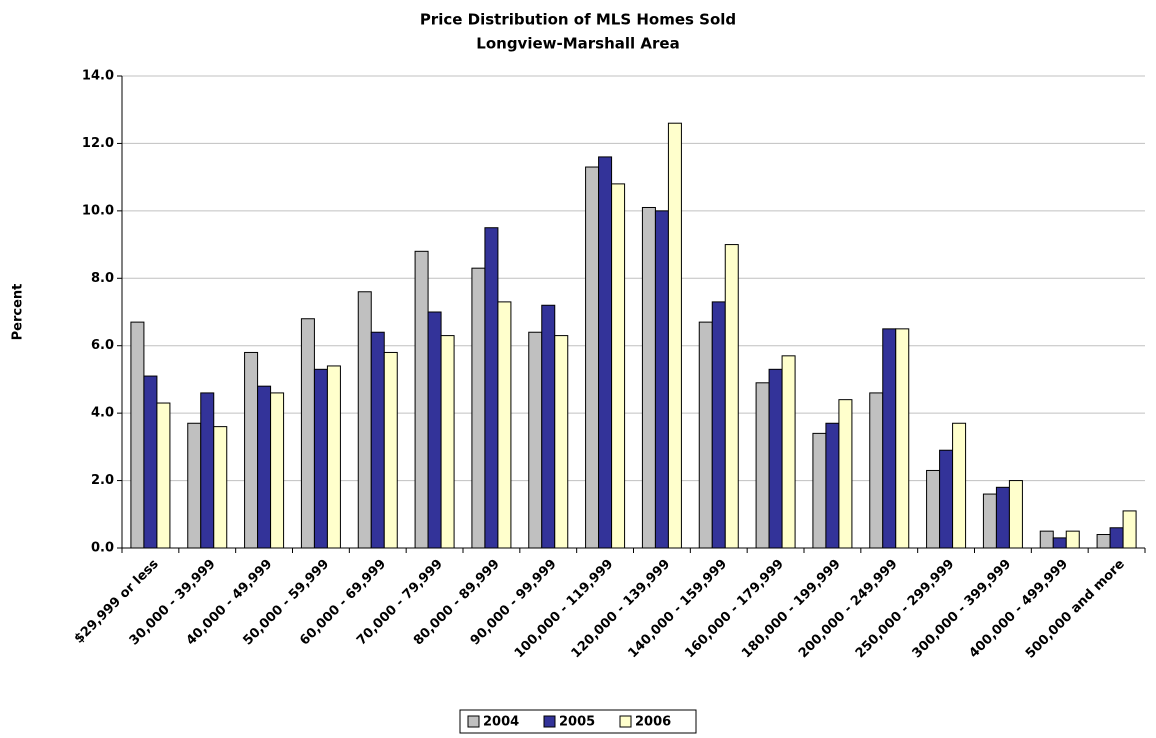 This screenshot has width=1156, height=738. I want to click on chart-subtitle: Longview-Marshall Area, so click(577, 44).